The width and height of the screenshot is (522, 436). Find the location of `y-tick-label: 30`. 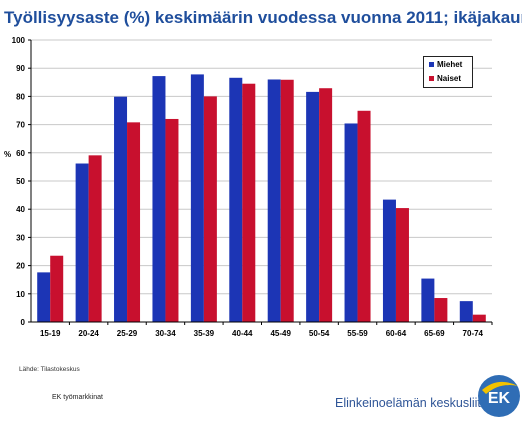

y-tick-label: 30 is located at coordinates (20, 237).